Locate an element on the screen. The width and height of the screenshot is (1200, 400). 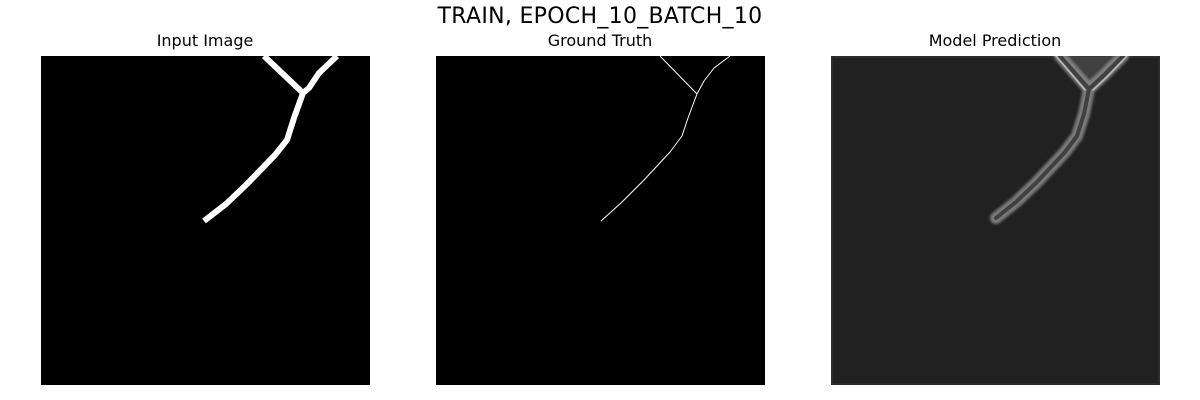
input-main-vessel is located at coordinates (254, 157).